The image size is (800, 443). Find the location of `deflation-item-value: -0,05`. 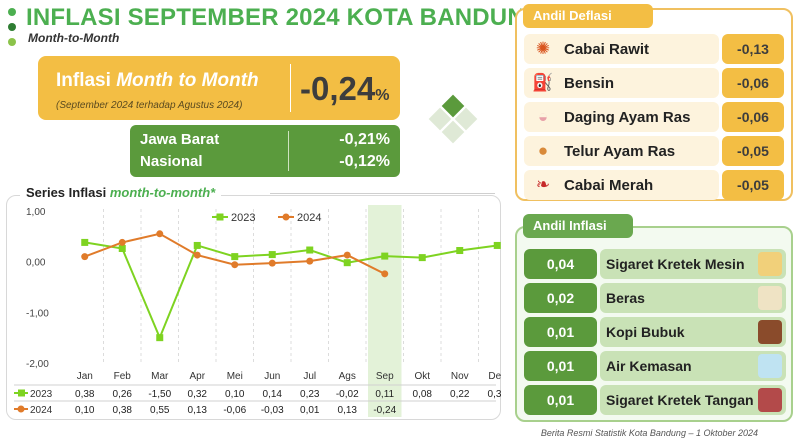

deflation-item-value: -0,05 is located at coordinates (753, 185).